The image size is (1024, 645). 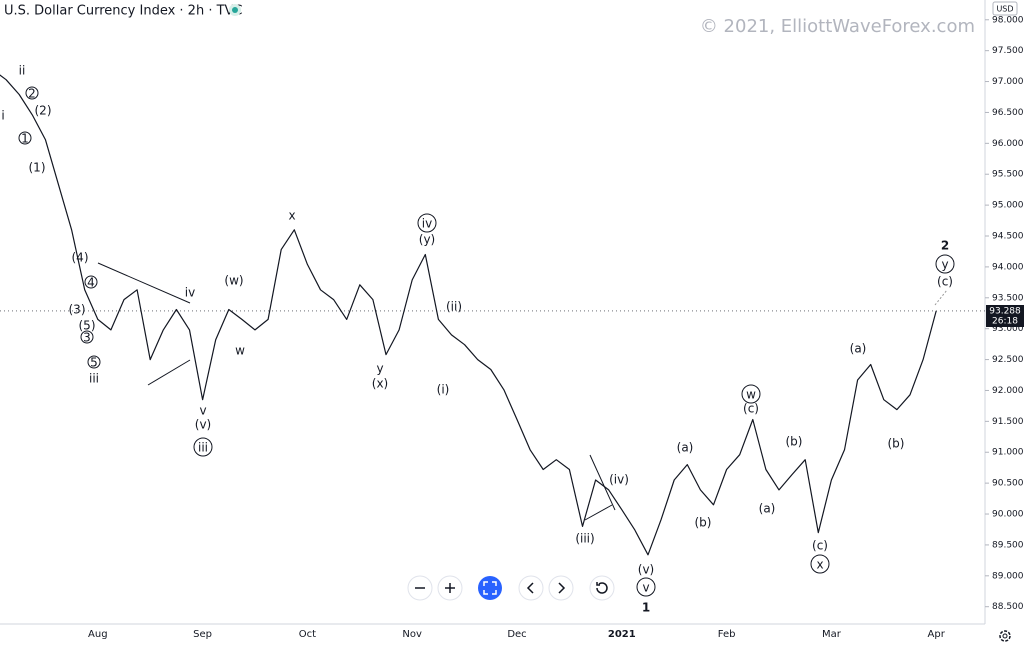 I want to click on wave-label: 4, so click(x=91, y=283).